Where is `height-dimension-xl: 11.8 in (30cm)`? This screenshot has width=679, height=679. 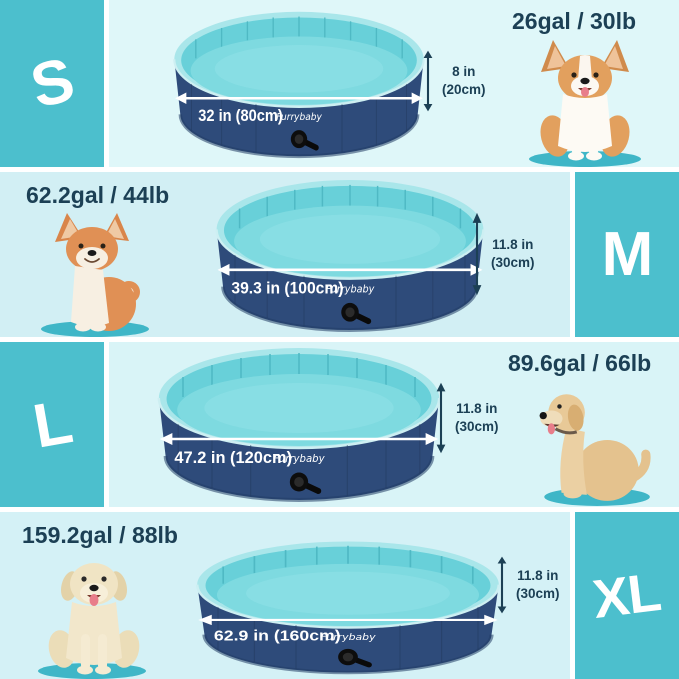
height-dimension-xl: 11.8 in (30cm) is located at coordinates (527, 585).